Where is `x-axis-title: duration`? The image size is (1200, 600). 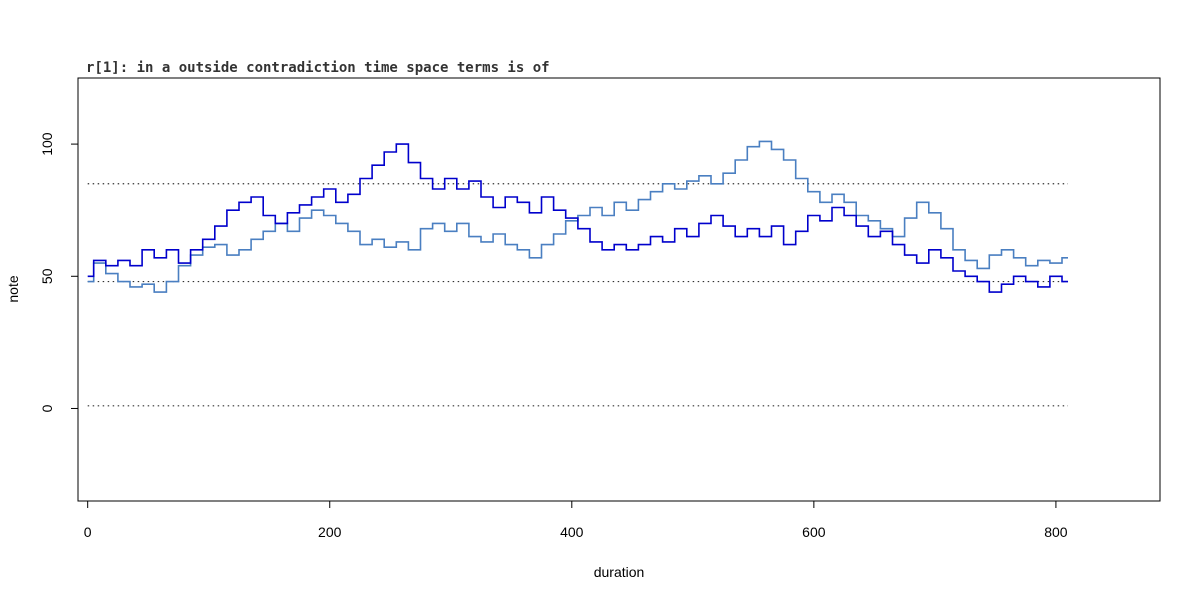 x-axis-title: duration is located at coordinates (619, 572).